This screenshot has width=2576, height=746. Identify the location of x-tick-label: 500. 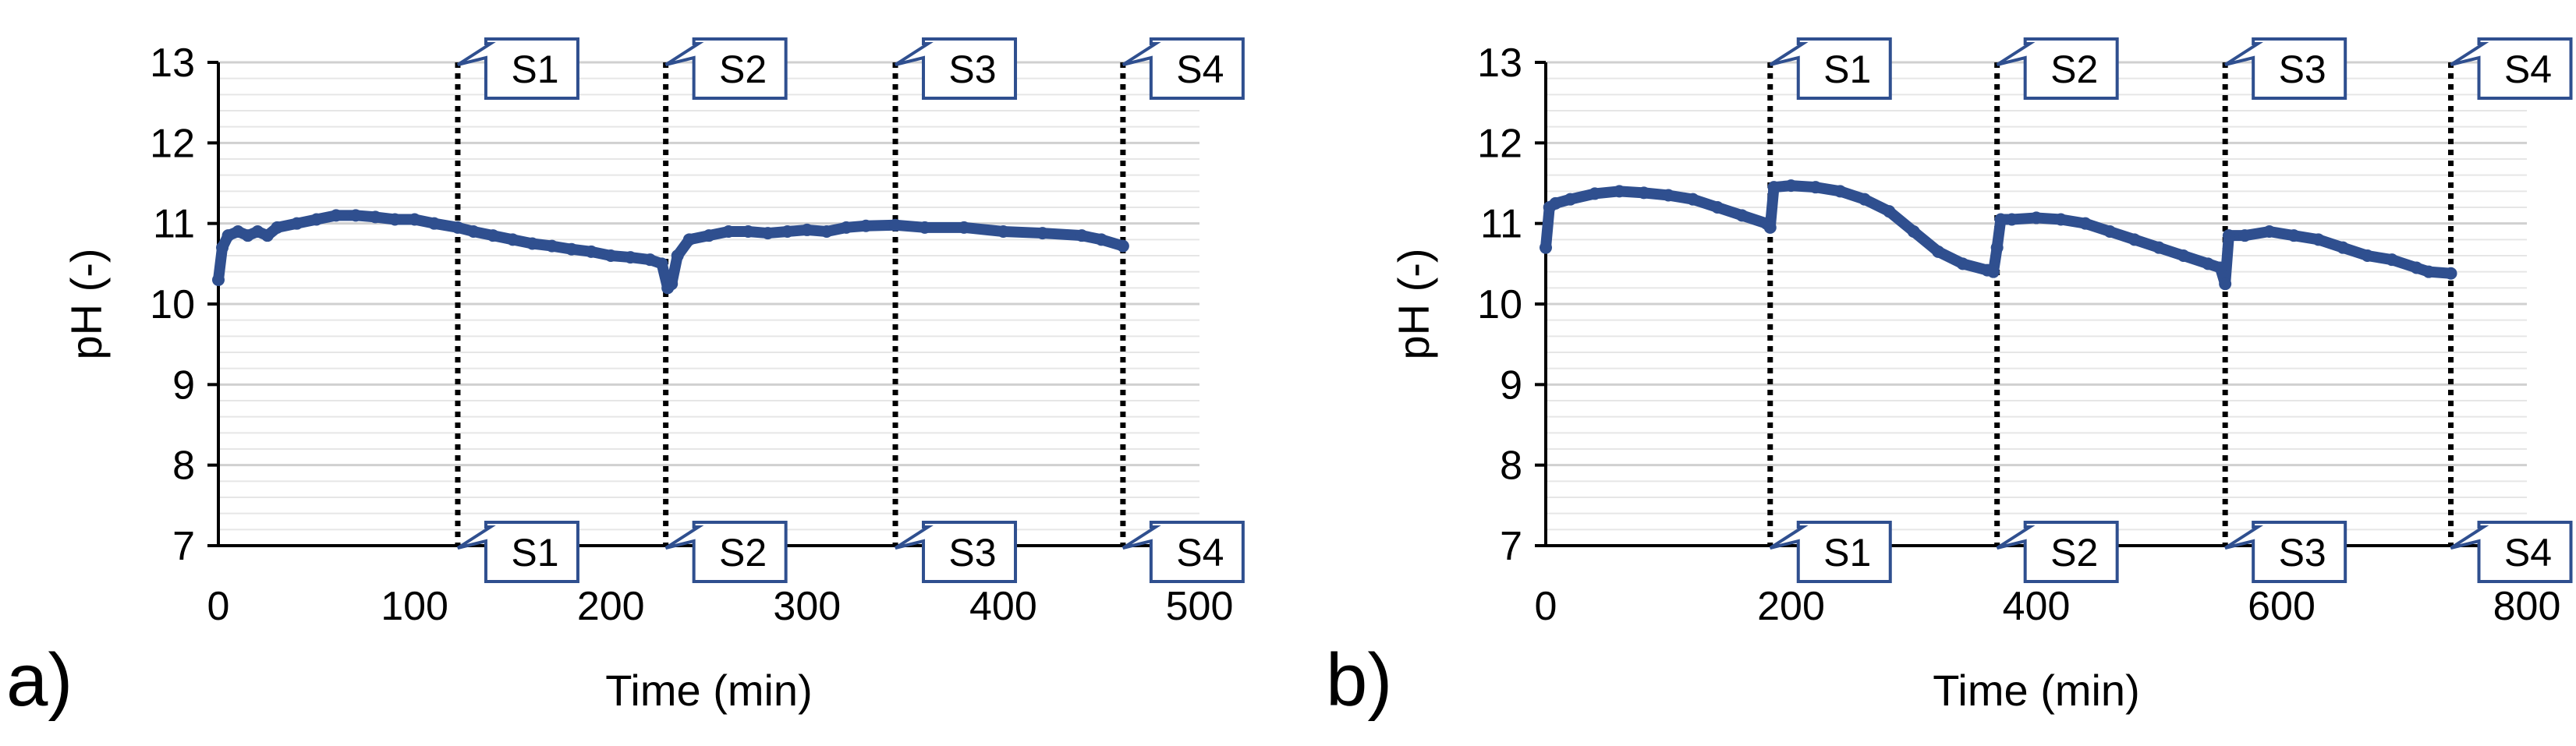
(1200, 607).